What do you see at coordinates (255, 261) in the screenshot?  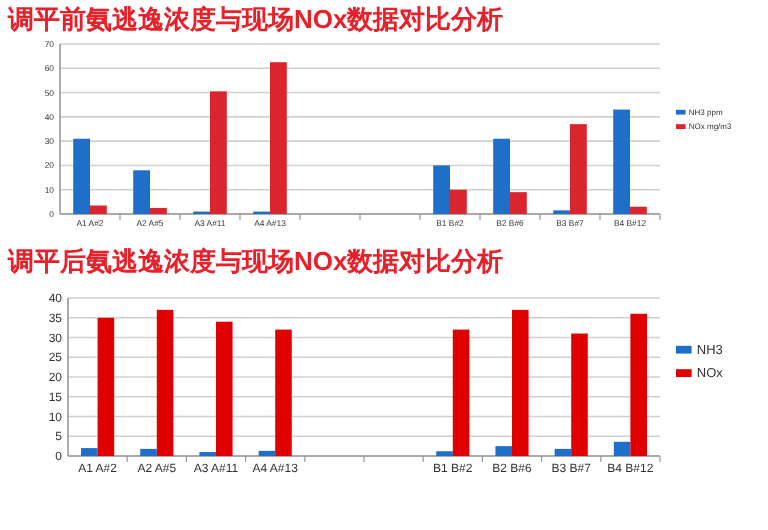 I see `chart-title: 调平后氨逃逸浓度与现场NOx数据对比分析` at bounding box center [255, 261].